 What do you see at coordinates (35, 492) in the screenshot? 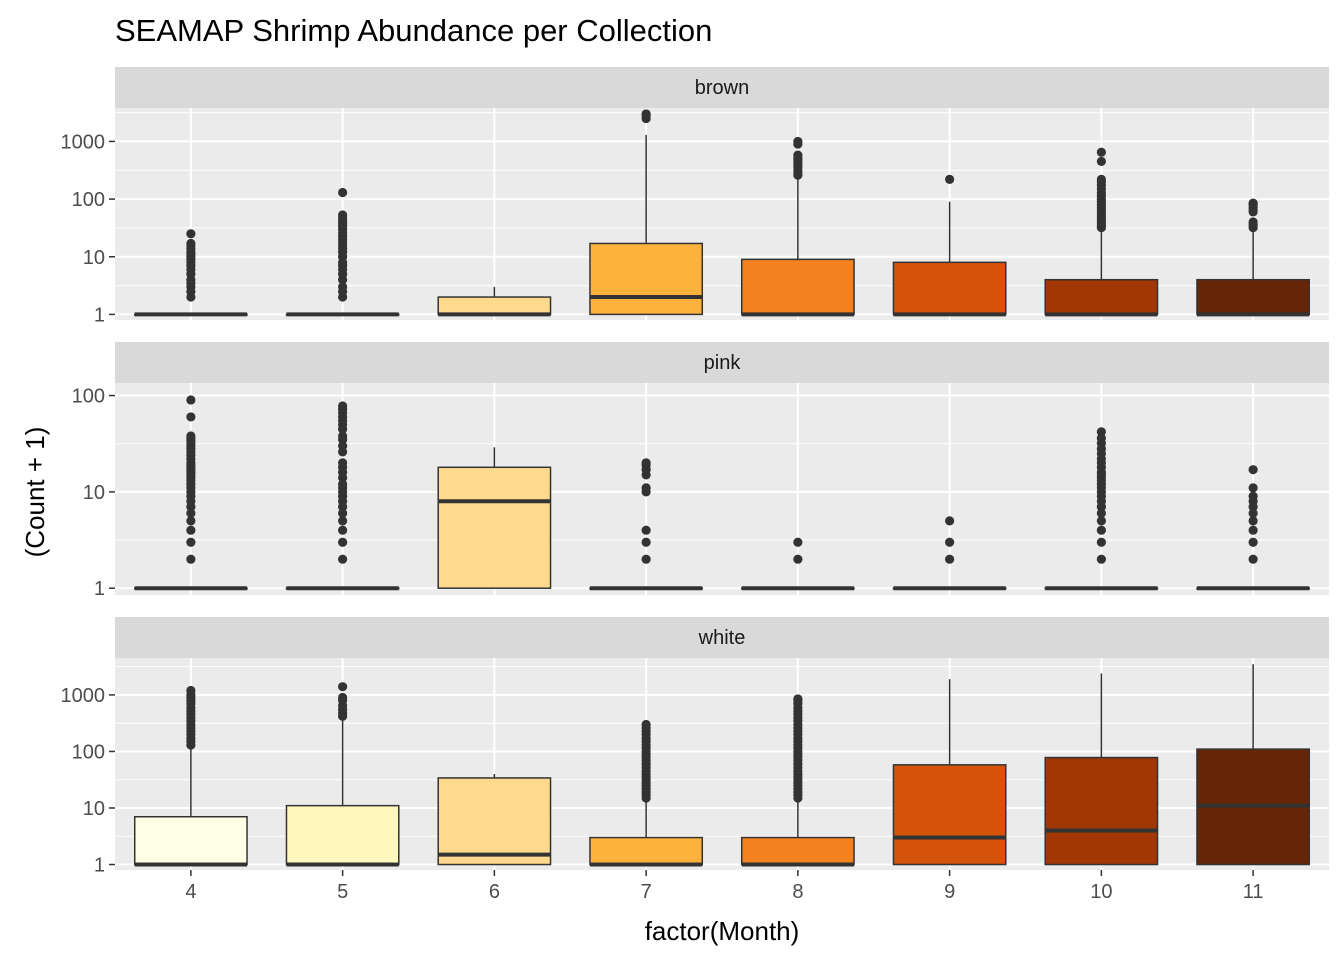
I see `y-axis-label: (Count + 1)` at bounding box center [35, 492].